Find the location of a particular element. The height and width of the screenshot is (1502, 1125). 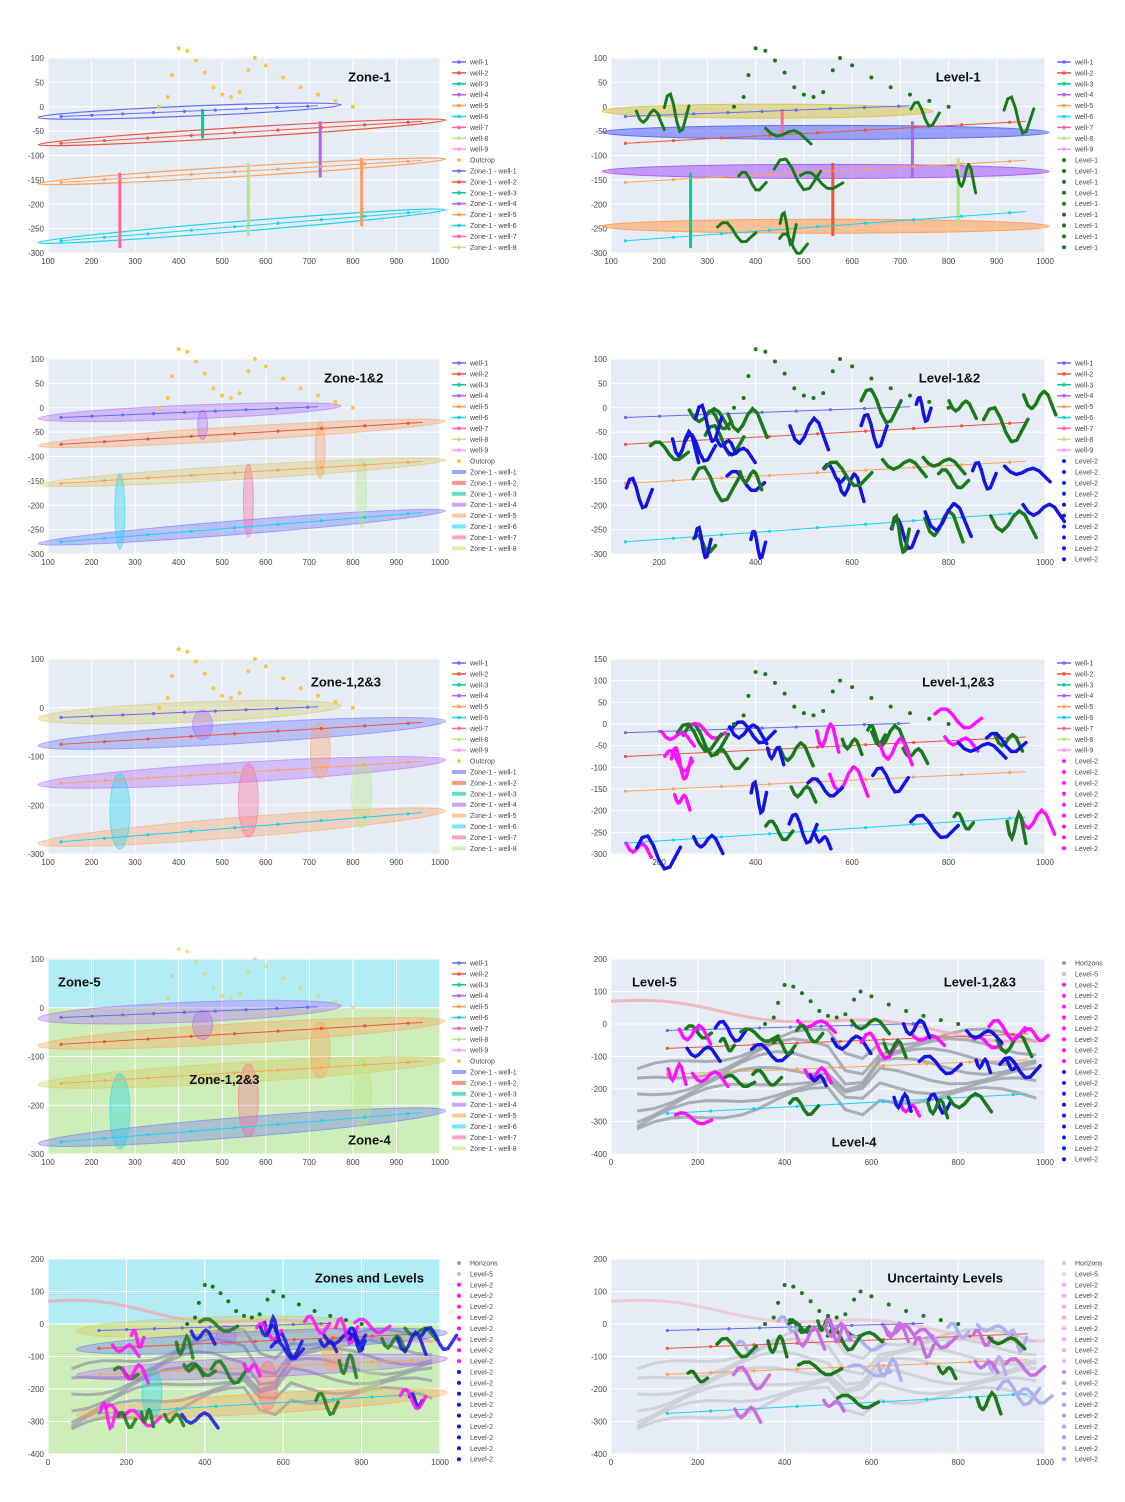

legend-label: well-1 is located at coordinates (478, 664).